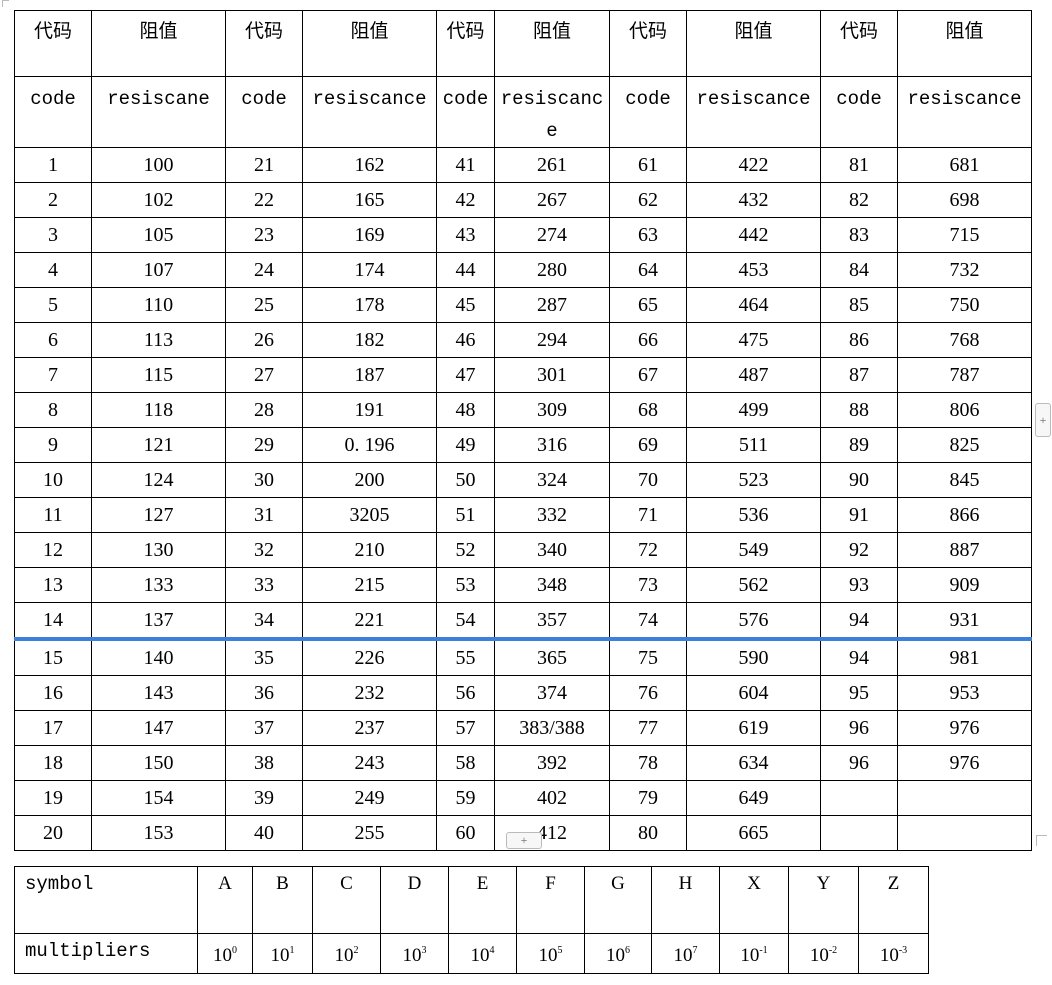  Describe the element at coordinates (282, 900) in the screenshot. I see `symbol-cell: B` at that location.